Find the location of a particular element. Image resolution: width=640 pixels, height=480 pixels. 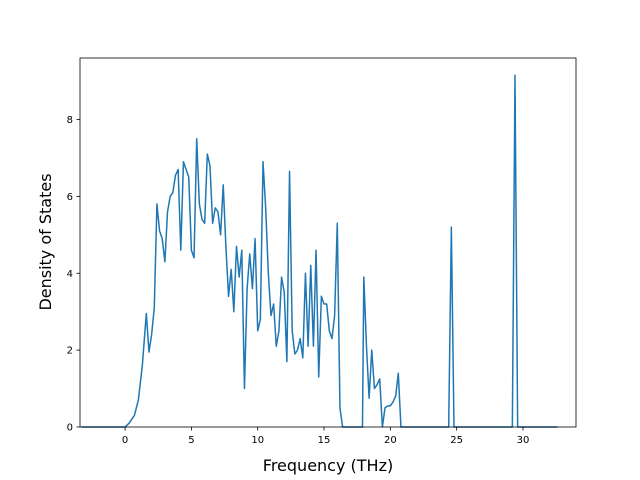

y-tick-label: 8 is located at coordinates (70, 120).